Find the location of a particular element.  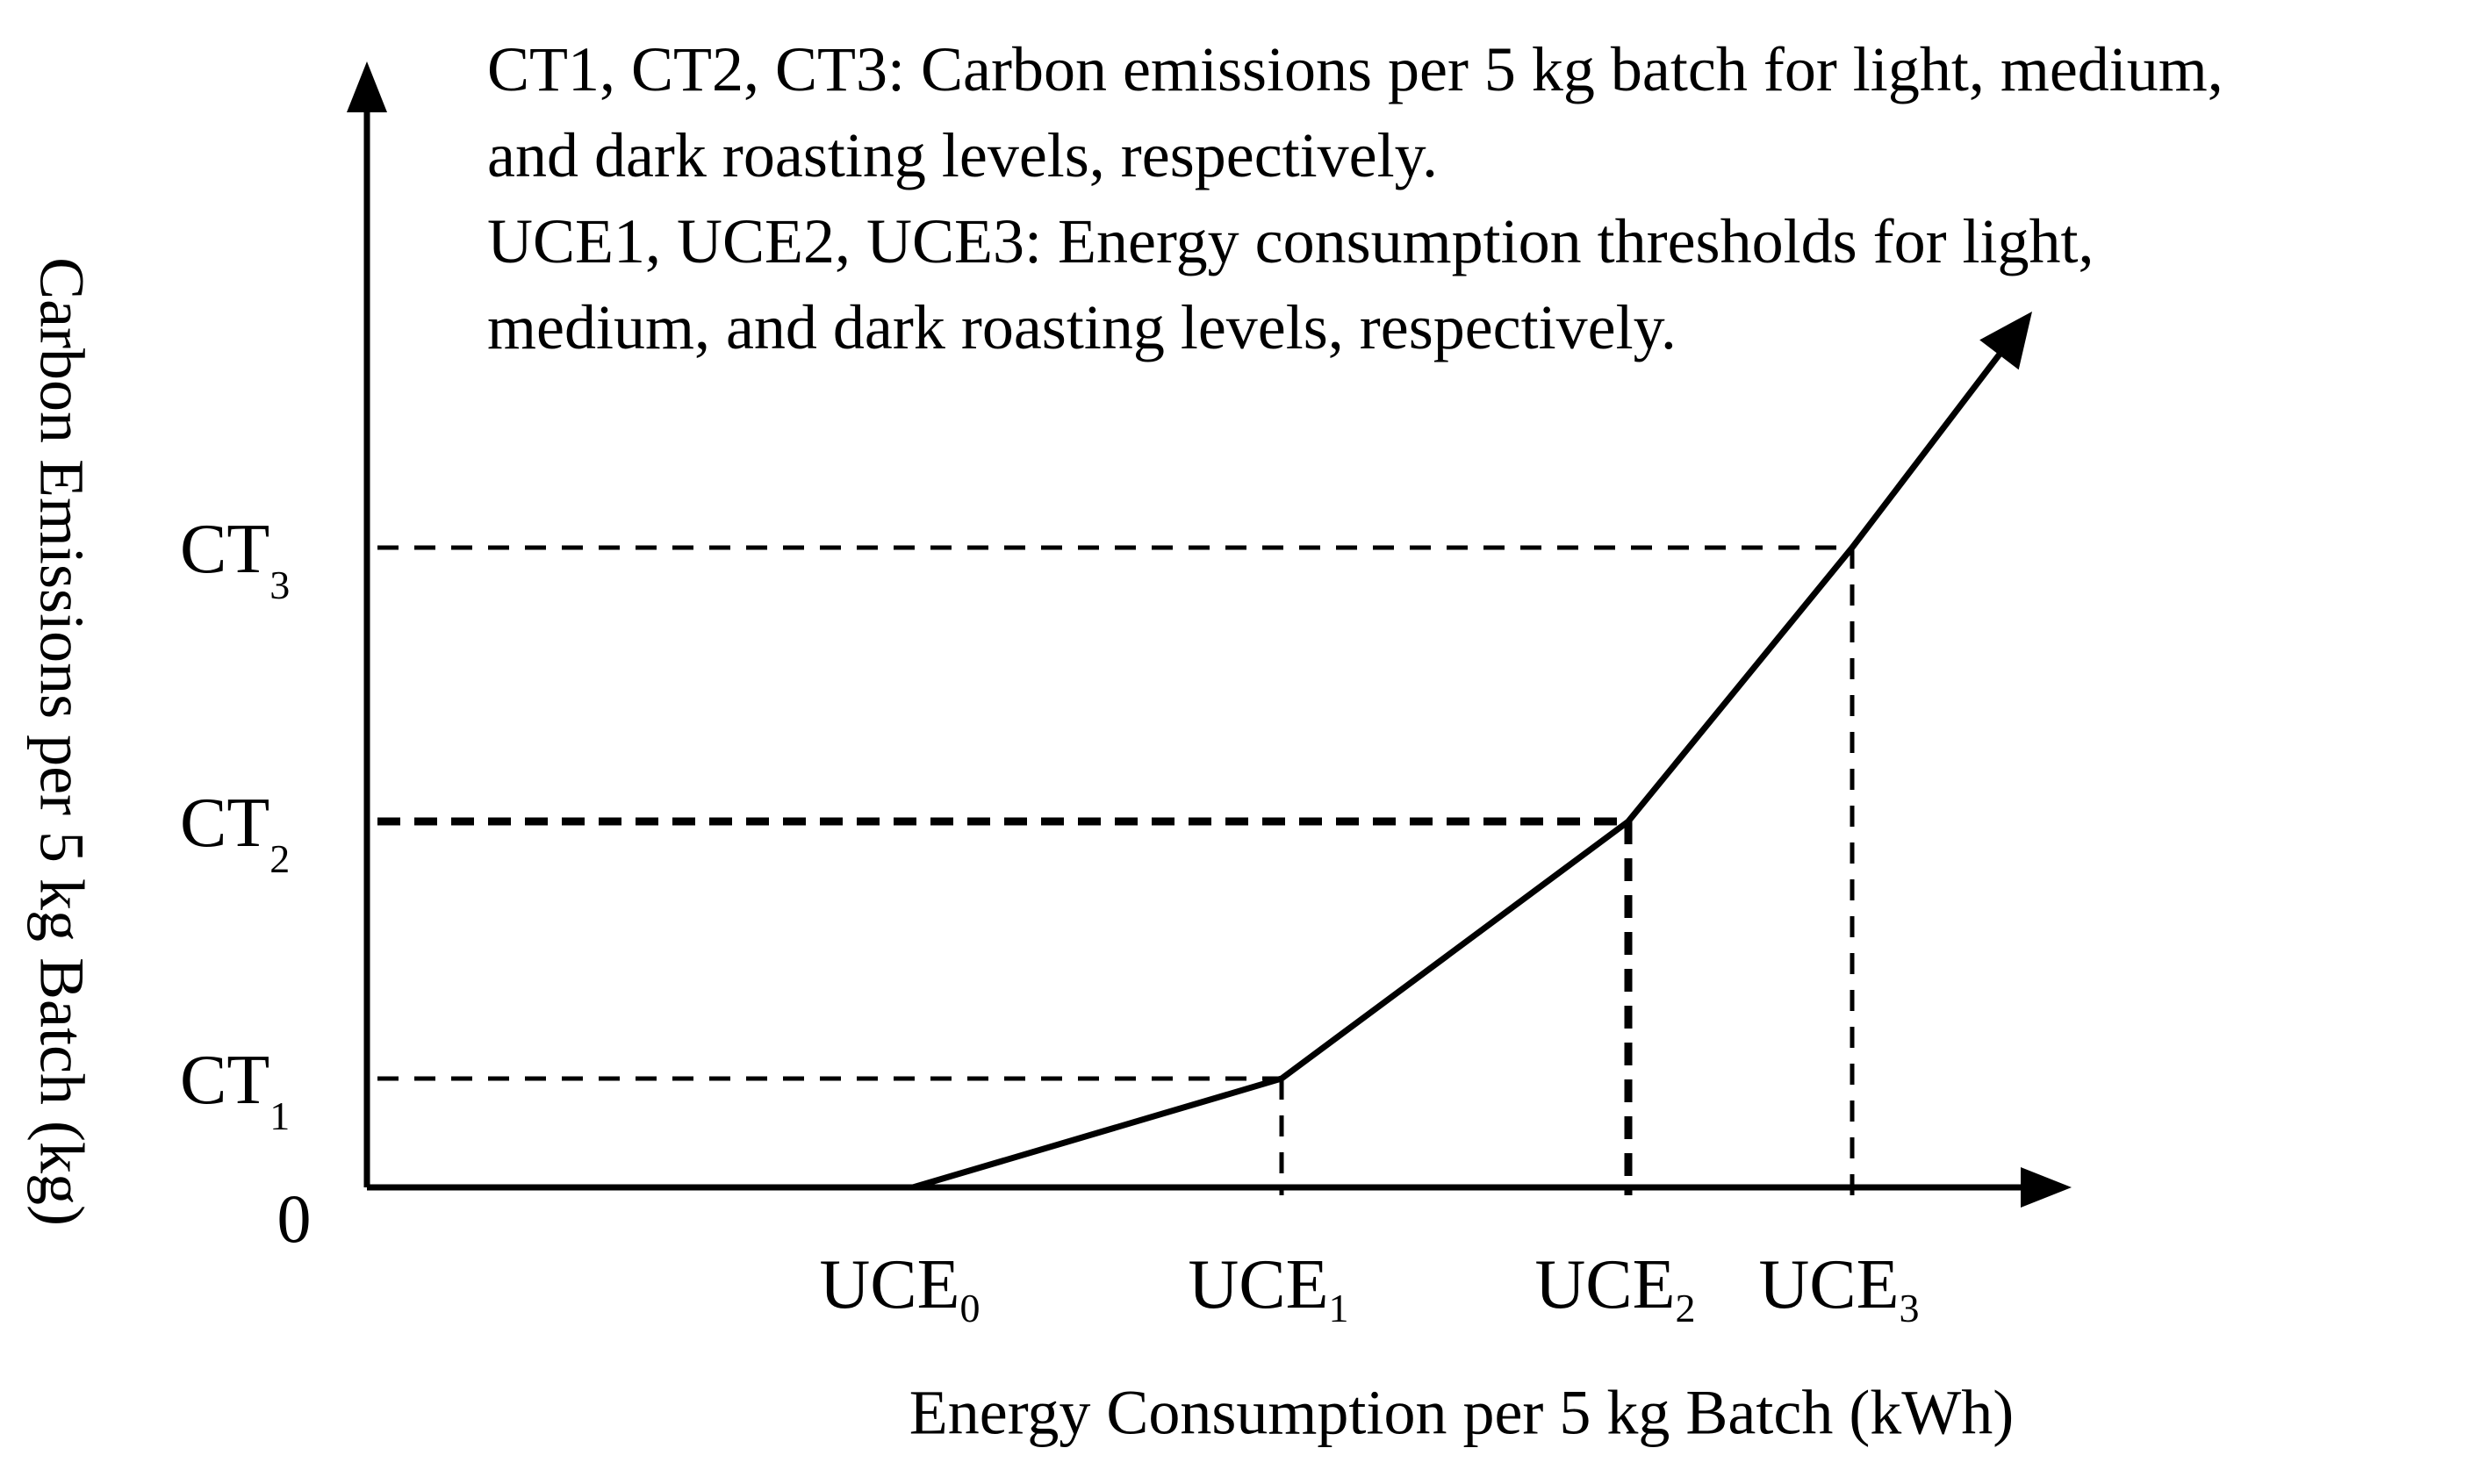

origin-label: 0 is located at coordinates (295, 1218).